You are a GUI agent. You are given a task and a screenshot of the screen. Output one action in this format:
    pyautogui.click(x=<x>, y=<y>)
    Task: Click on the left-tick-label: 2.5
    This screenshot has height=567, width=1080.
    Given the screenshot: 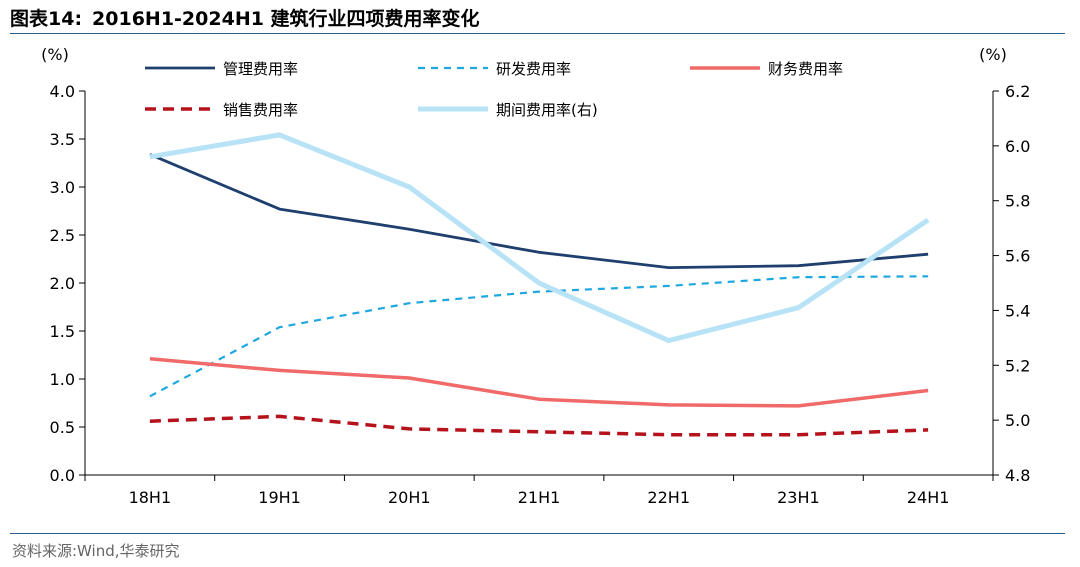 What is the action you would take?
    pyautogui.click(x=62, y=235)
    